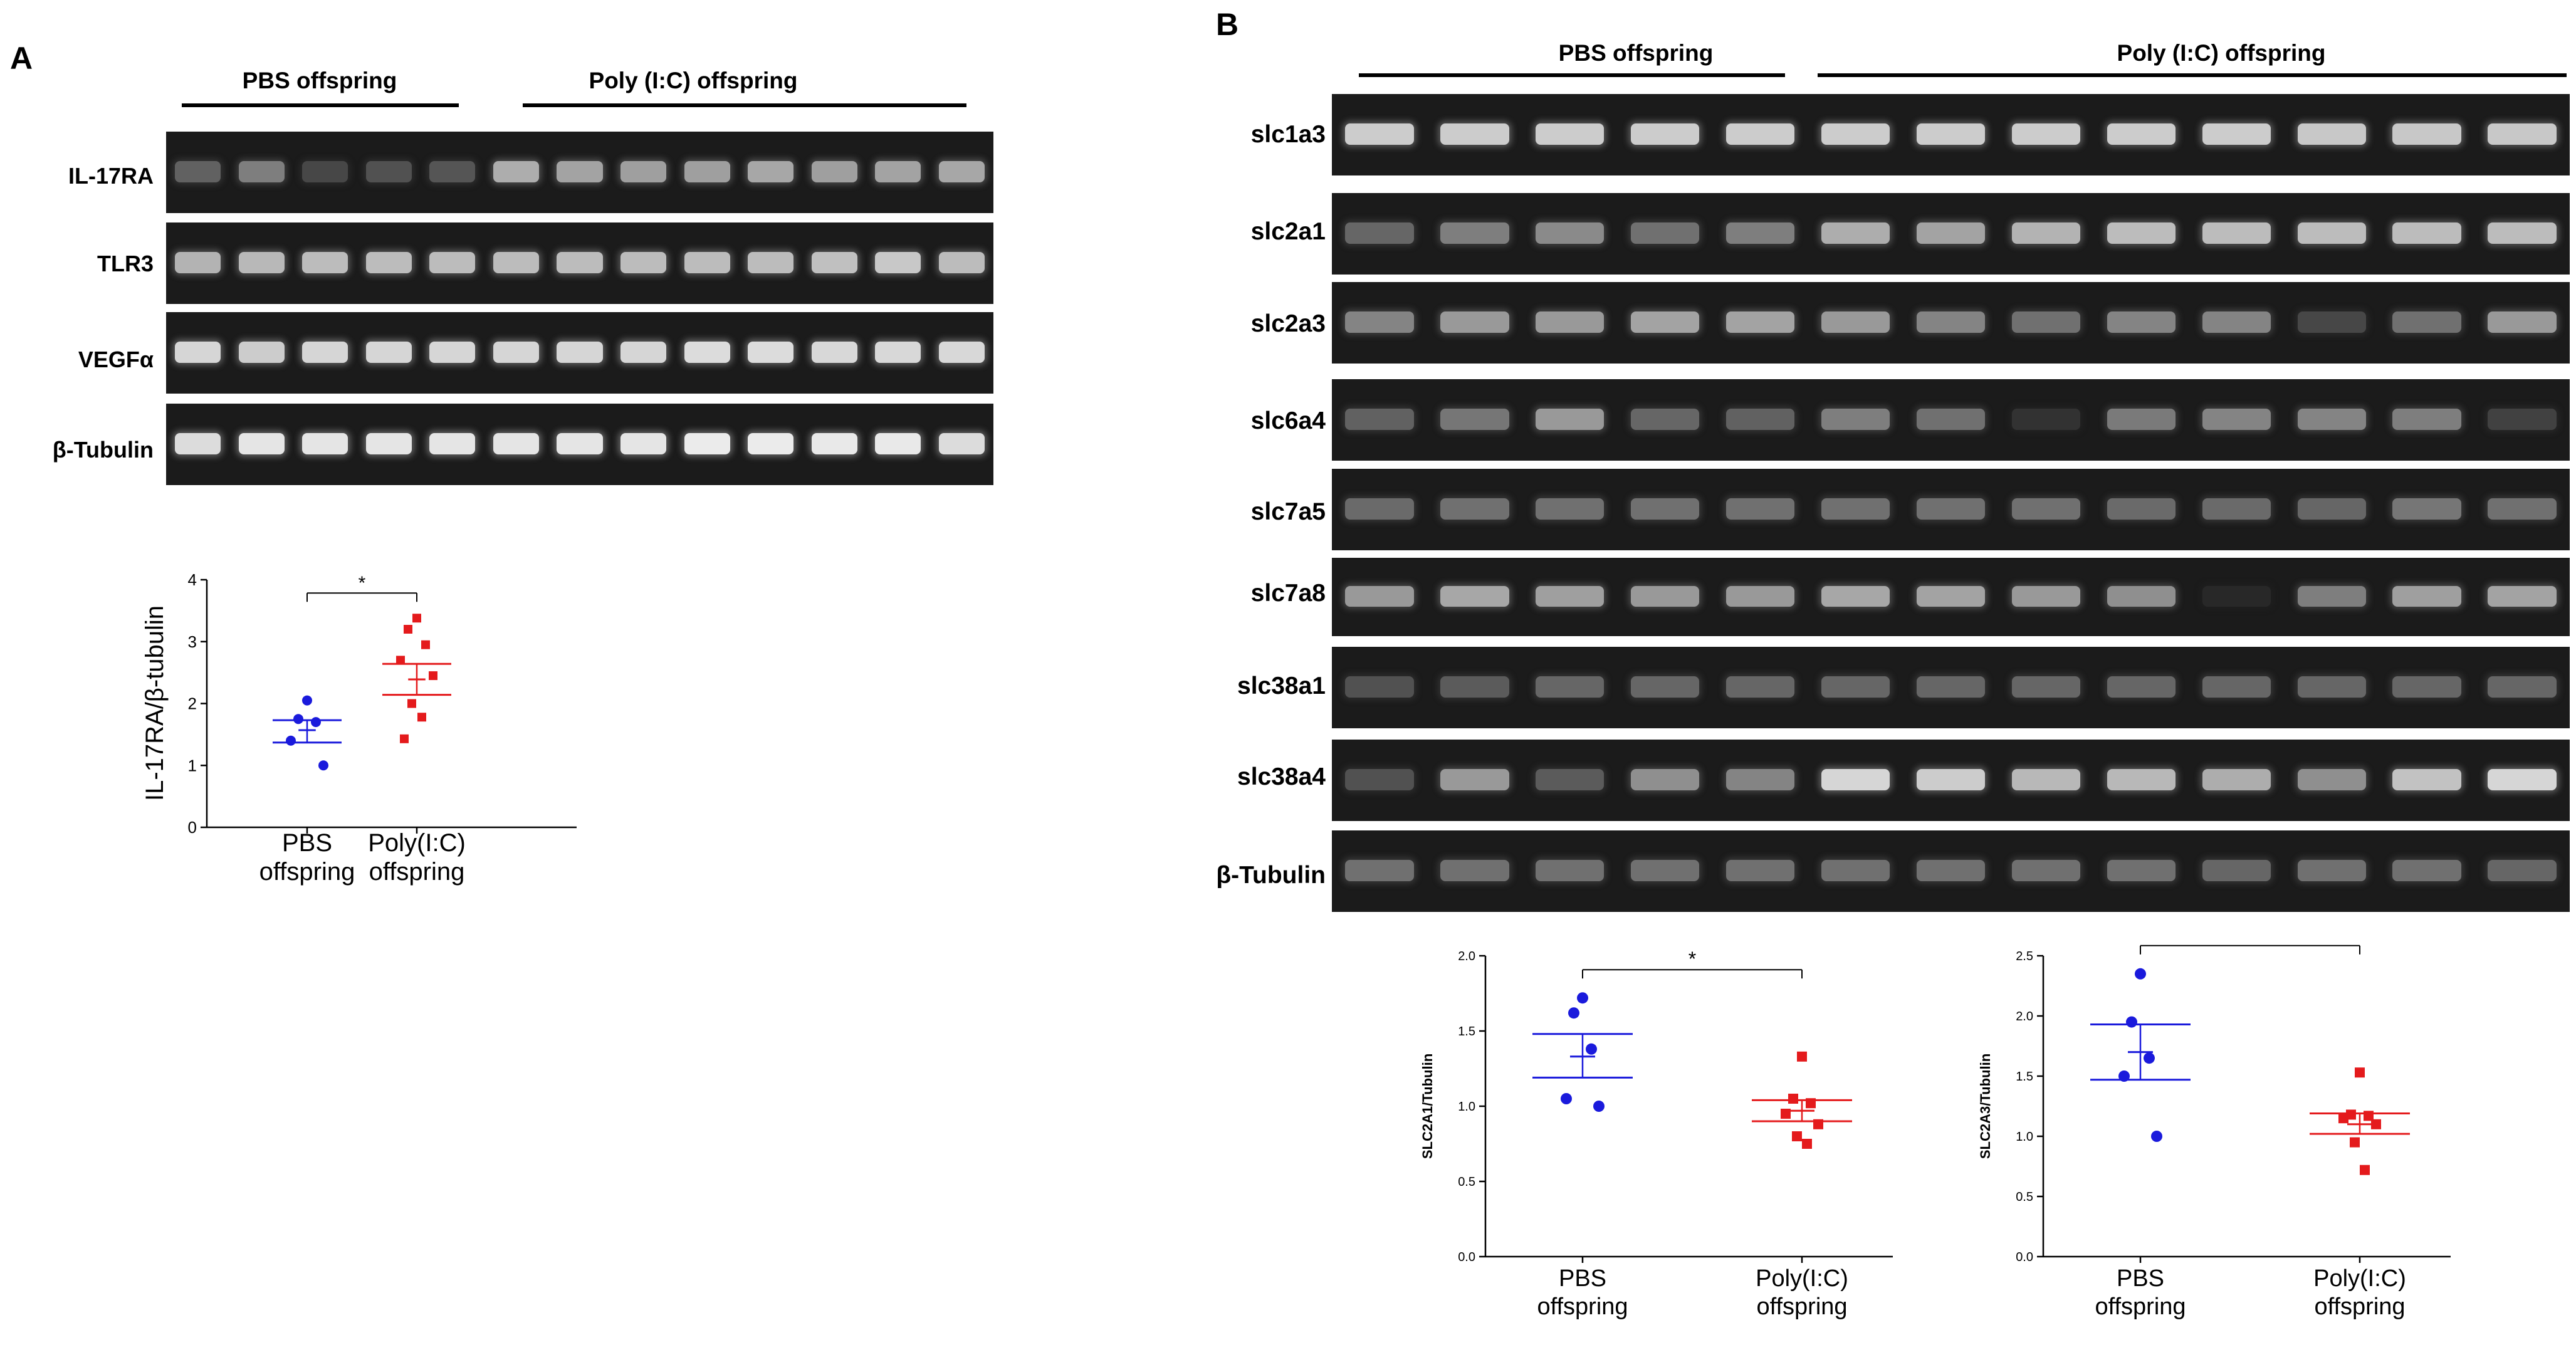 The width and height of the screenshot is (2576, 1345). Describe the element at coordinates (693, 80) in the screenshot. I see `panel-a-polyic-group-label: Poly (I:C) offspring` at that location.